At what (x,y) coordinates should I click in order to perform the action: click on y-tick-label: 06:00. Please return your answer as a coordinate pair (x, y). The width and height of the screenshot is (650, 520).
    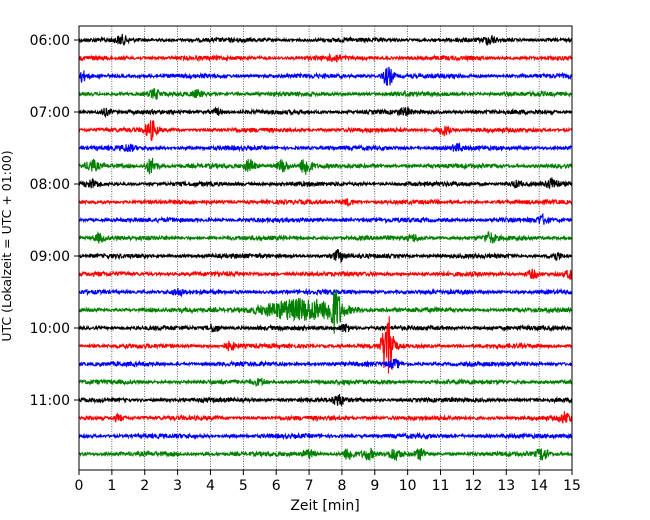
    Looking at the image, I should click on (50, 41).